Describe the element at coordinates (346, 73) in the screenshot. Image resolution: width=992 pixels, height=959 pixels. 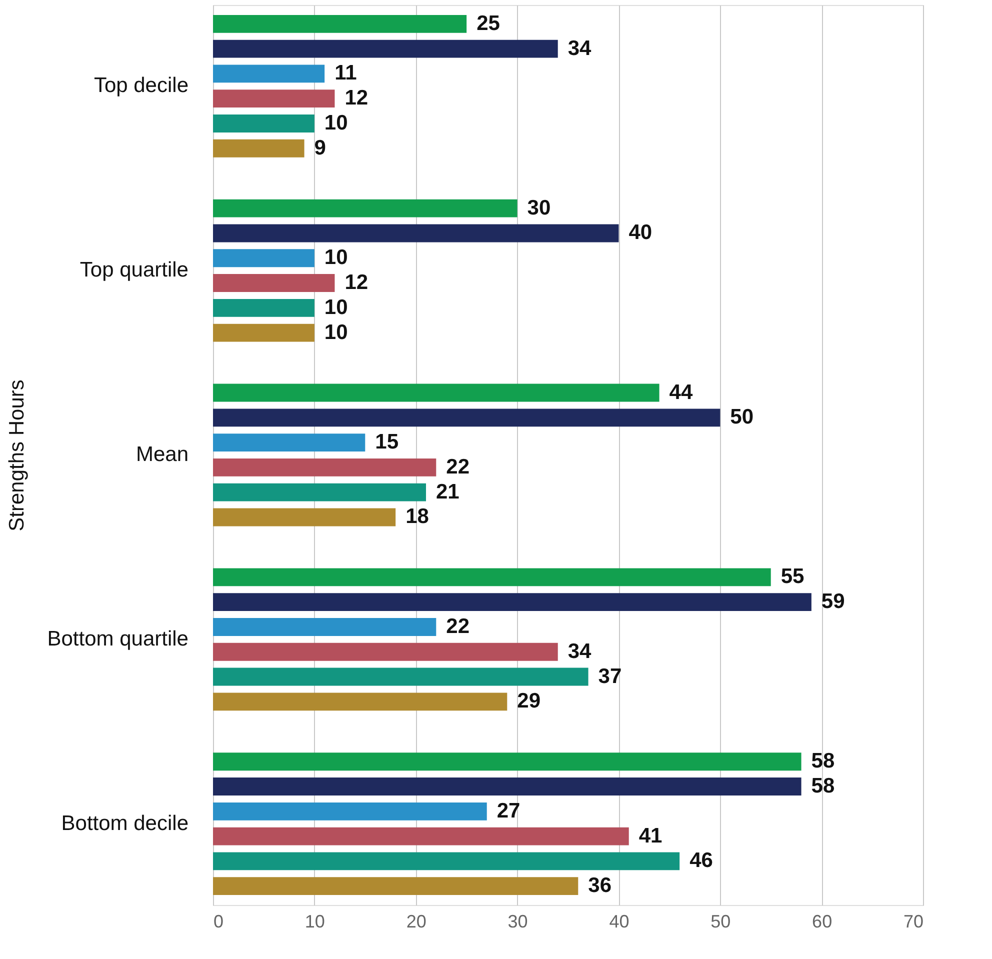
I see `data-label: 11` at that location.